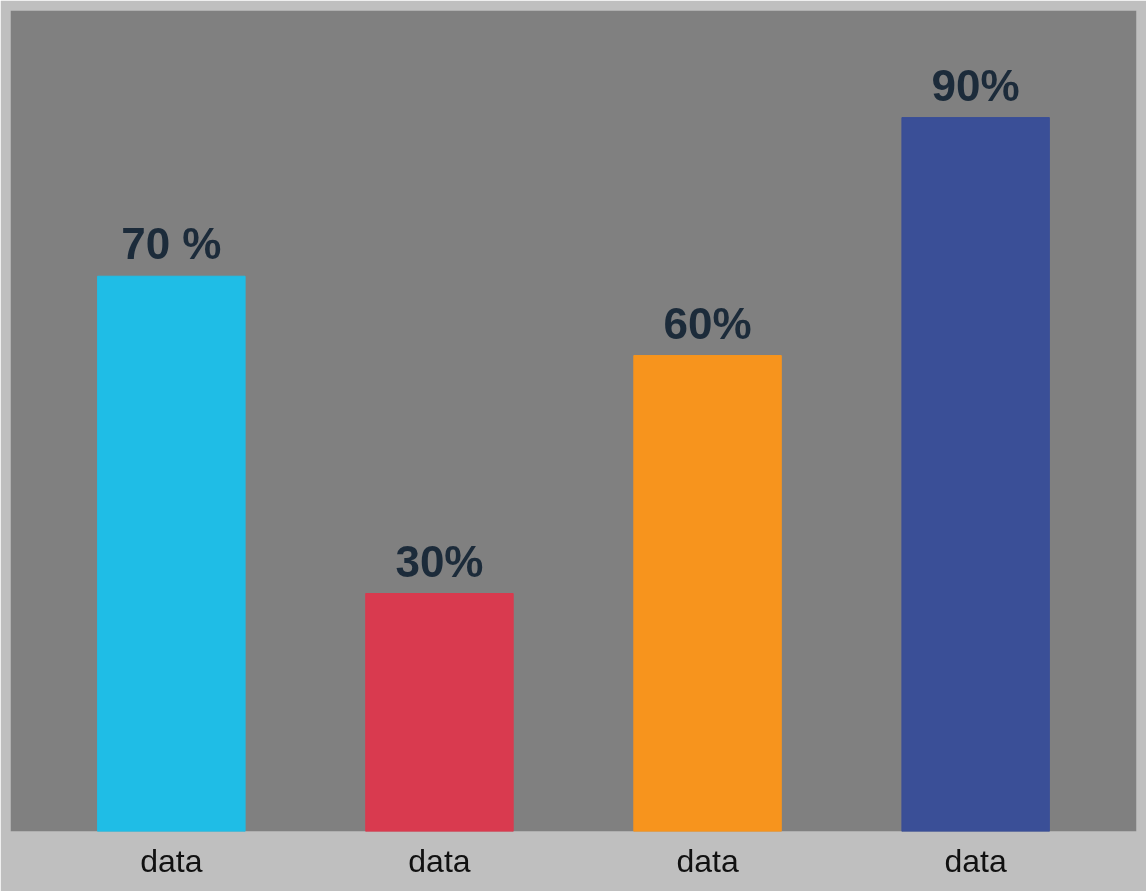 This screenshot has width=1146, height=891. I want to click on data-label: 90%, so click(975, 85).